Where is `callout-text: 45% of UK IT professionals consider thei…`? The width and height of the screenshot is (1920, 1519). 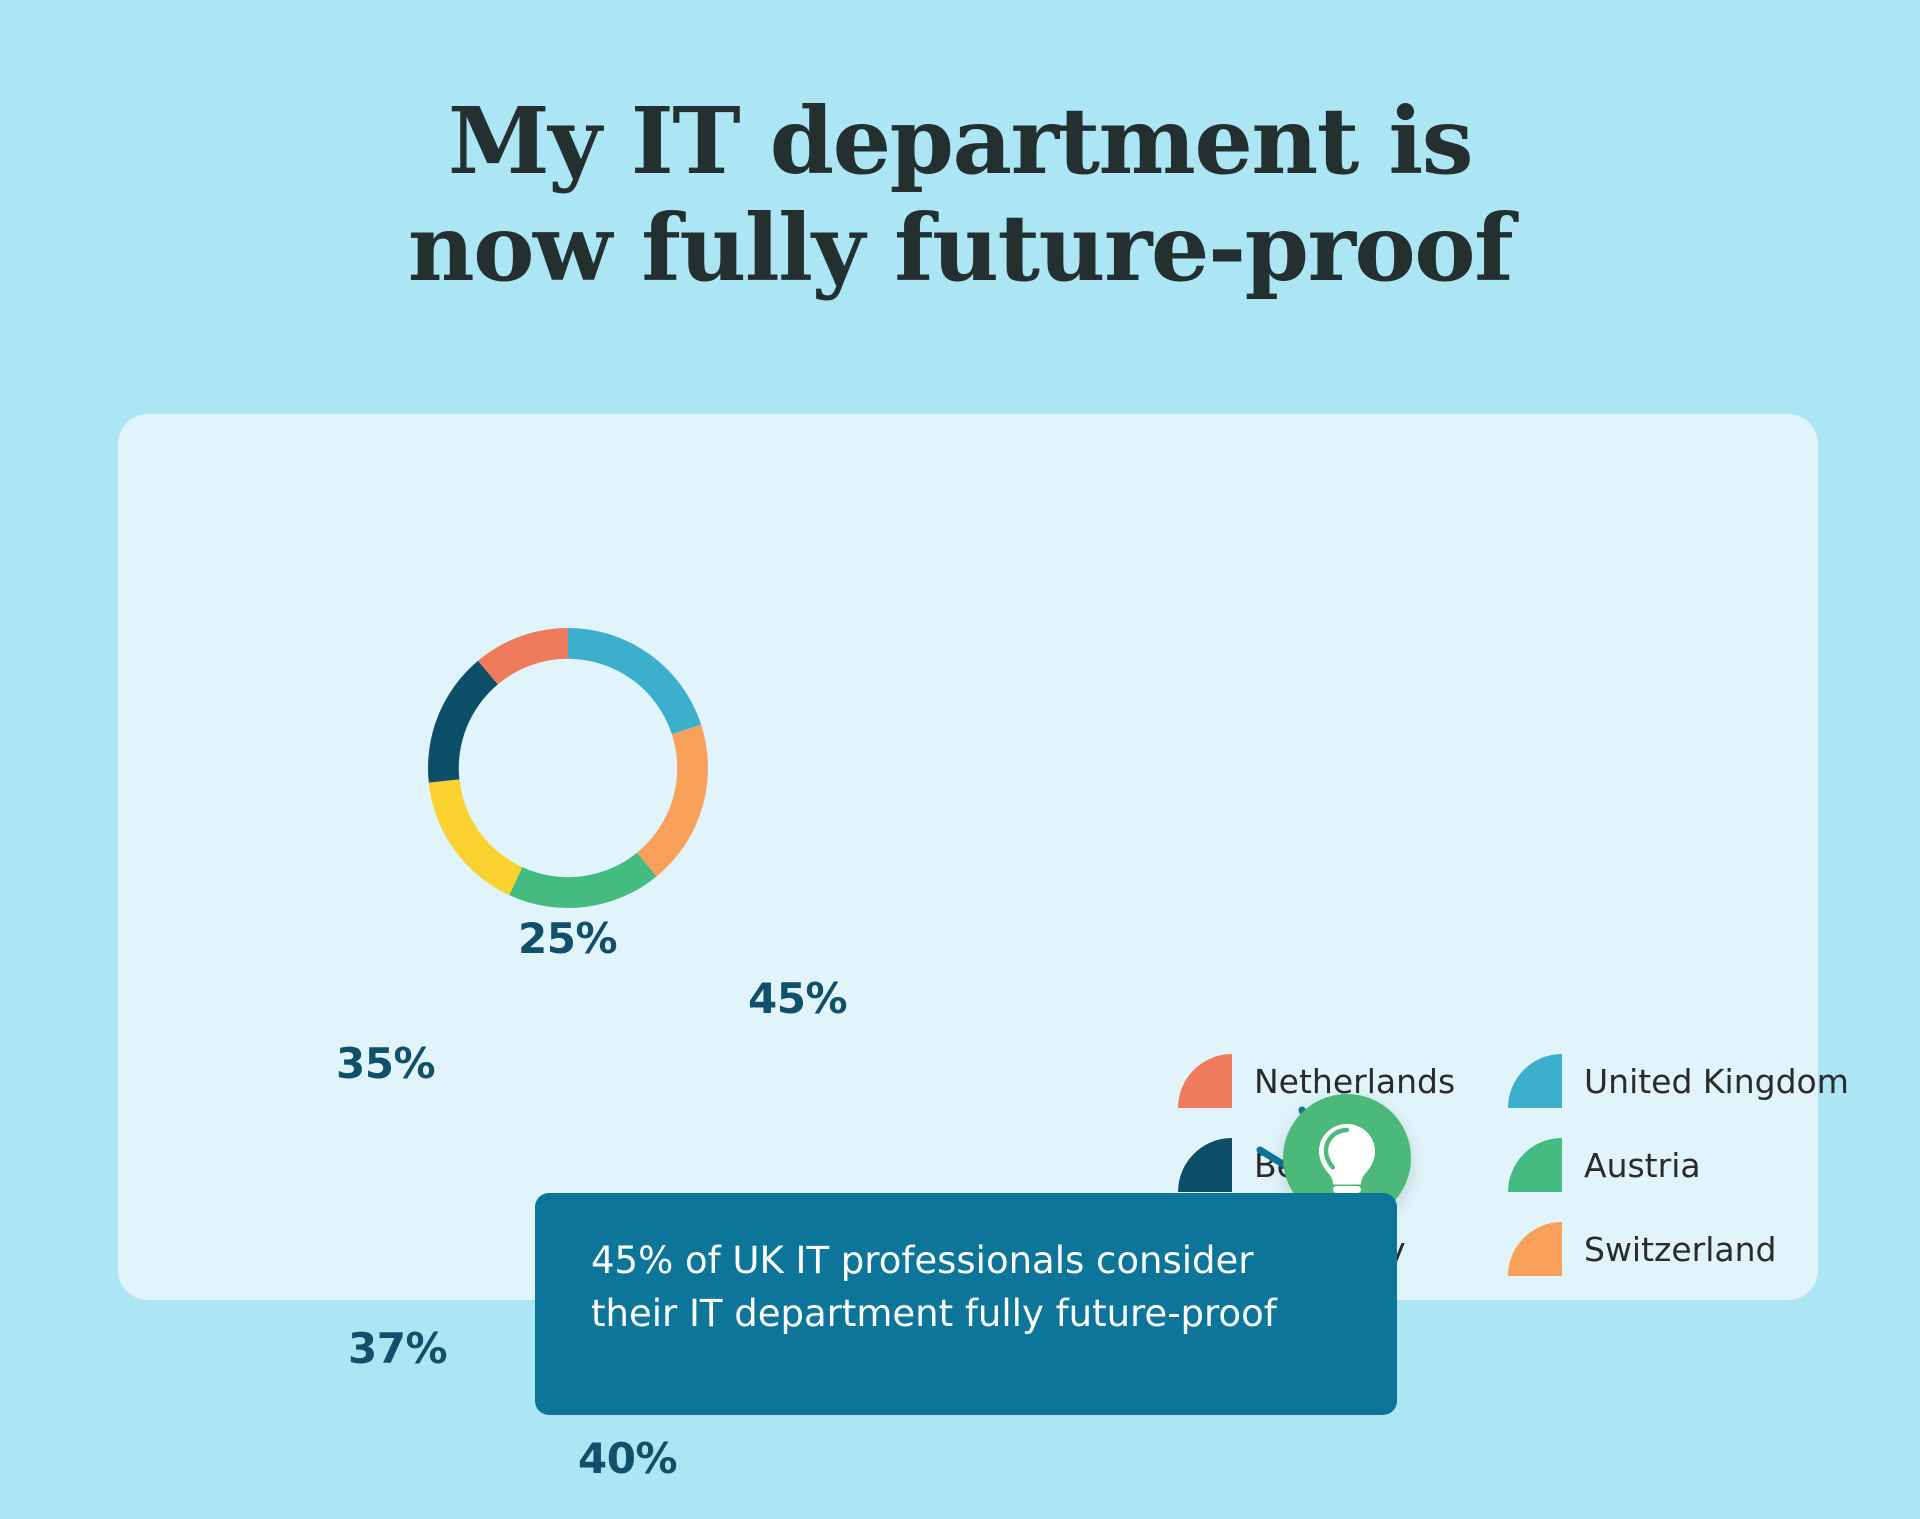 callout-text: 45% of UK IT professionals consider thei… is located at coordinates (934, 1287).